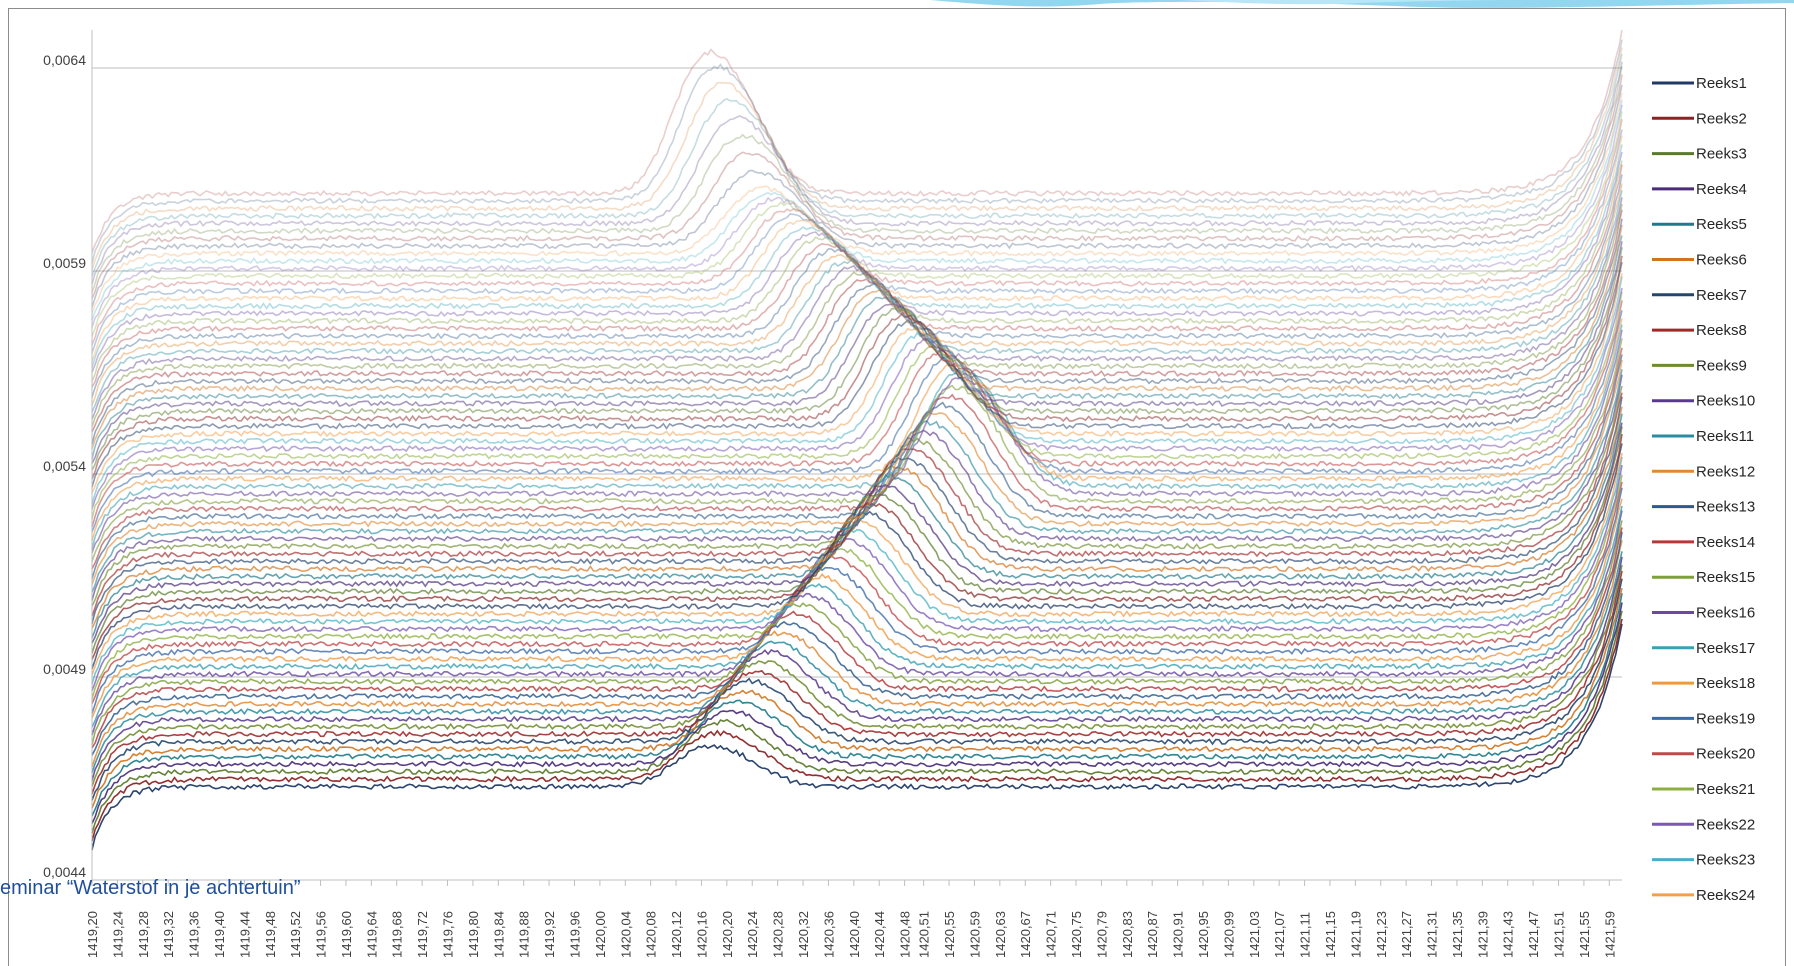  Describe the element at coordinates (1178, 934) in the screenshot. I see `x-tick-label: 1420,91` at that location.